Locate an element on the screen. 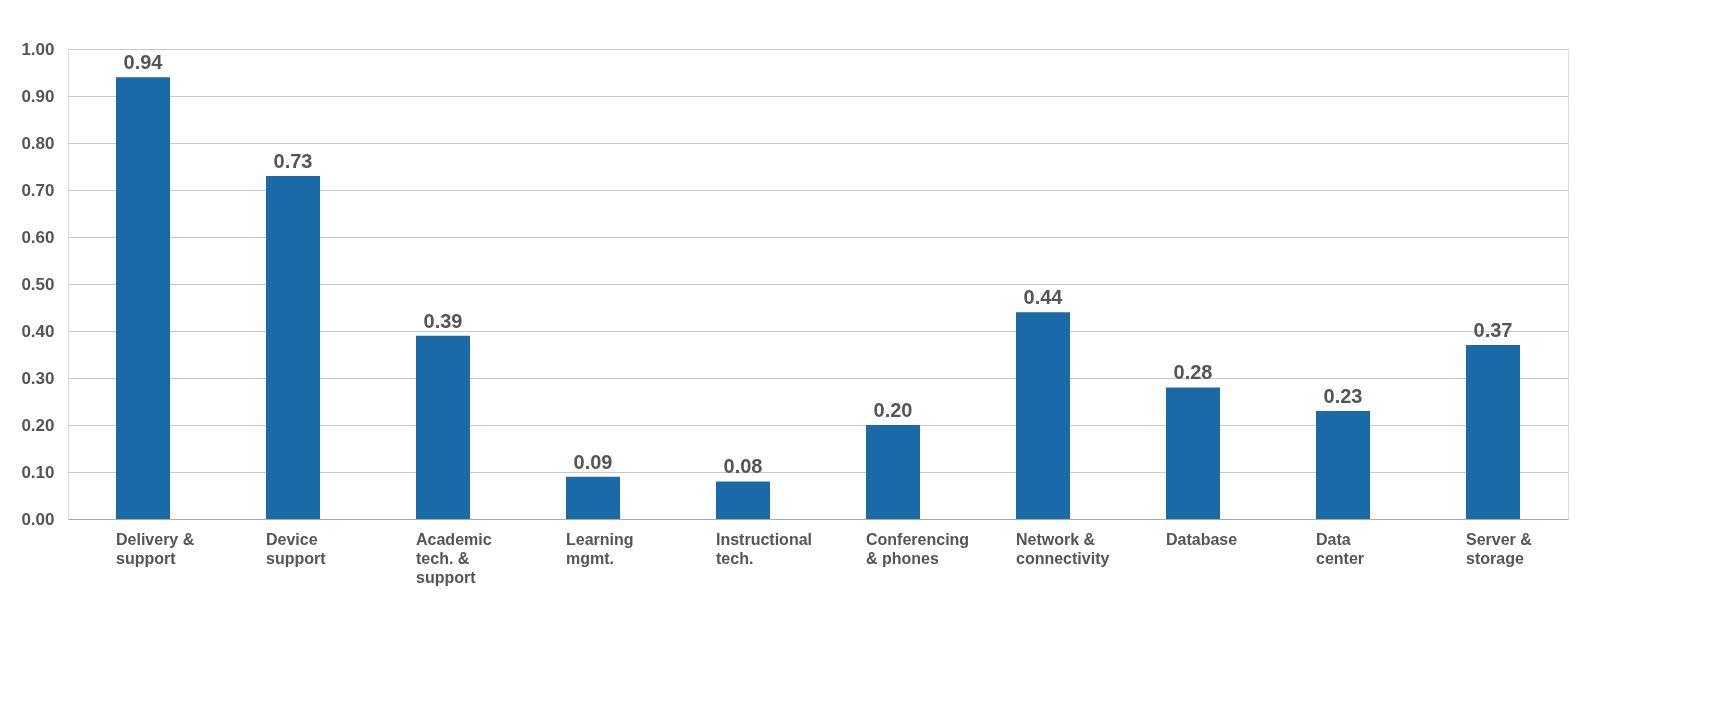  y-tick-label: 1.00 is located at coordinates (38, 49).